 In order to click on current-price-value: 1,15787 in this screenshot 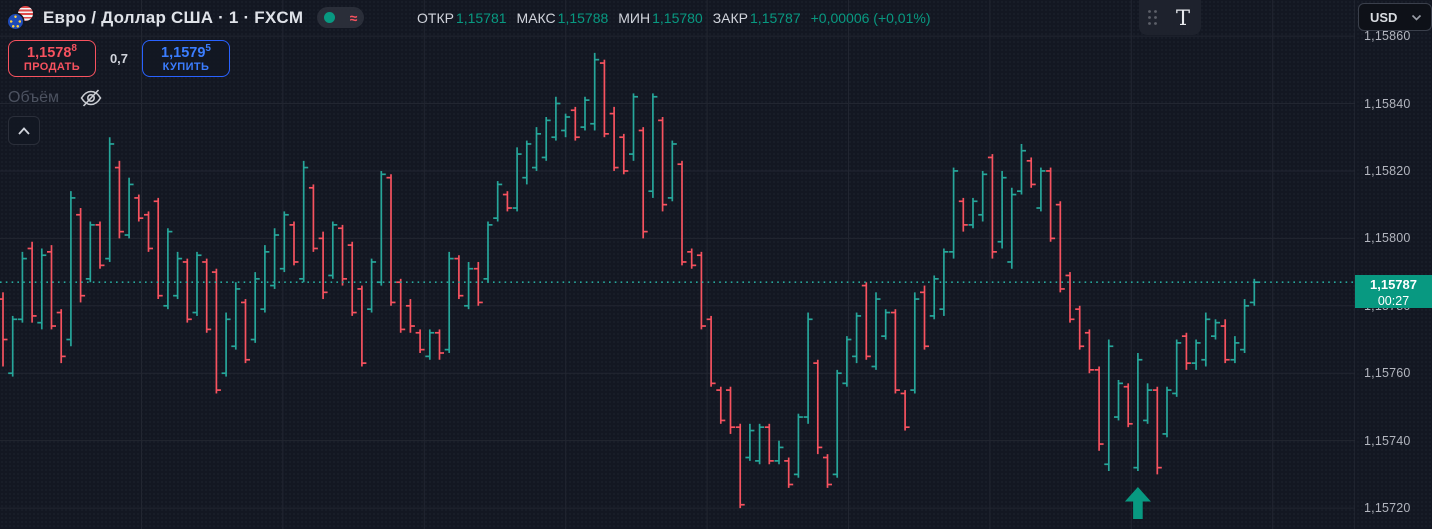, I will do `click(1393, 284)`.